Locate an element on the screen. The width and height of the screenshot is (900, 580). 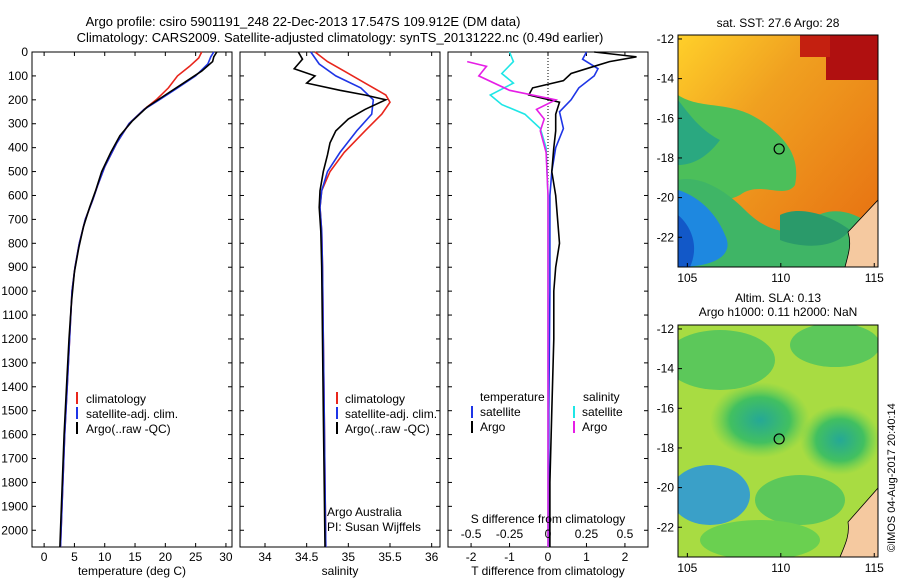
argo-float-marker is located at coordinates (779, 149).